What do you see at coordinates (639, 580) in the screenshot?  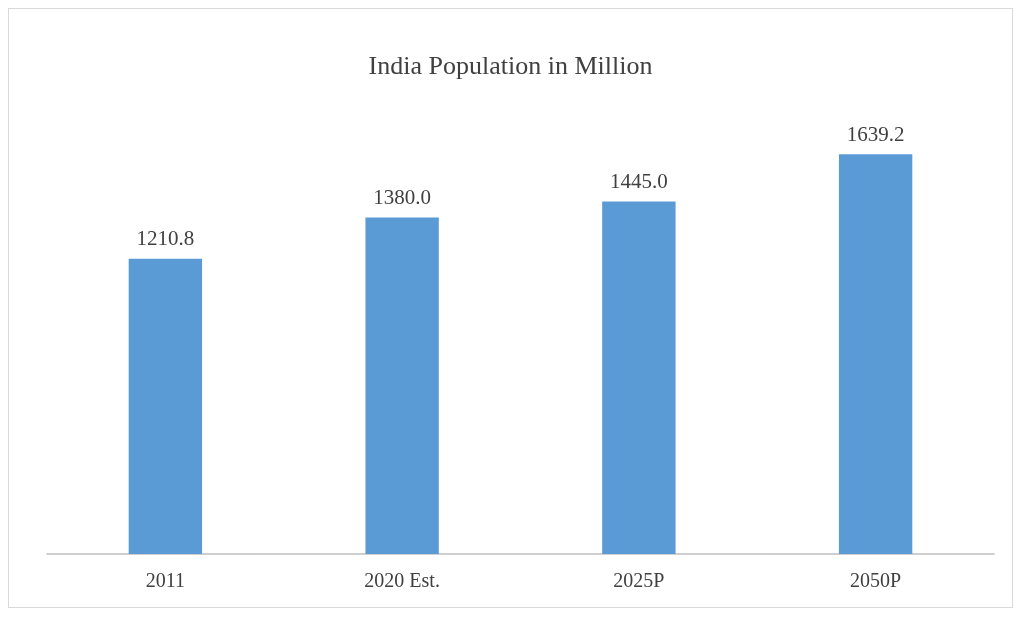 I see `x-tick-label: 2025P` at bounding box center [639, 580].